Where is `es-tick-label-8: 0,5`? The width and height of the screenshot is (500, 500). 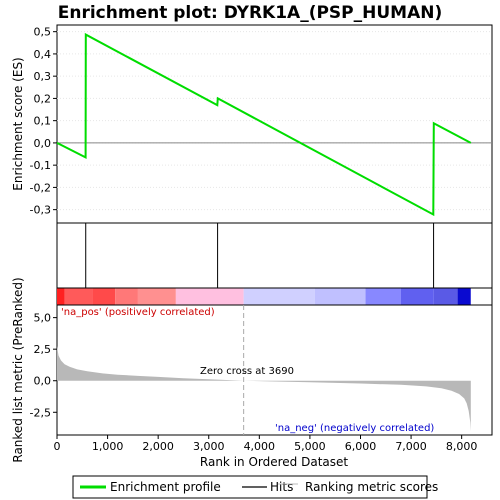
es-tick-label-8: 0,5 is located at coordinates (43, 32).